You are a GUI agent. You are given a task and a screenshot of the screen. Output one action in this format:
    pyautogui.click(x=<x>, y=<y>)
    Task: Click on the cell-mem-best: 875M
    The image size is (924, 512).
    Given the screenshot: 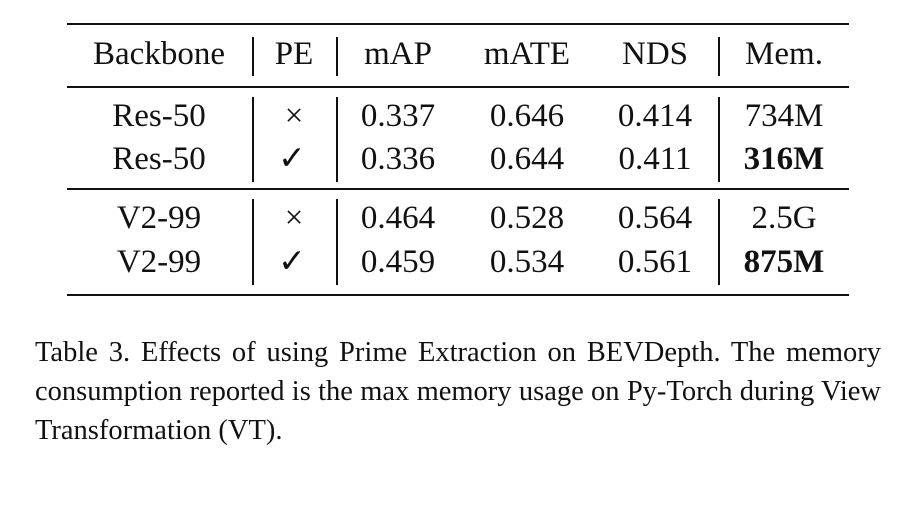 What is the action you would take?
    pyautogui.click(x=784, y=262)
    